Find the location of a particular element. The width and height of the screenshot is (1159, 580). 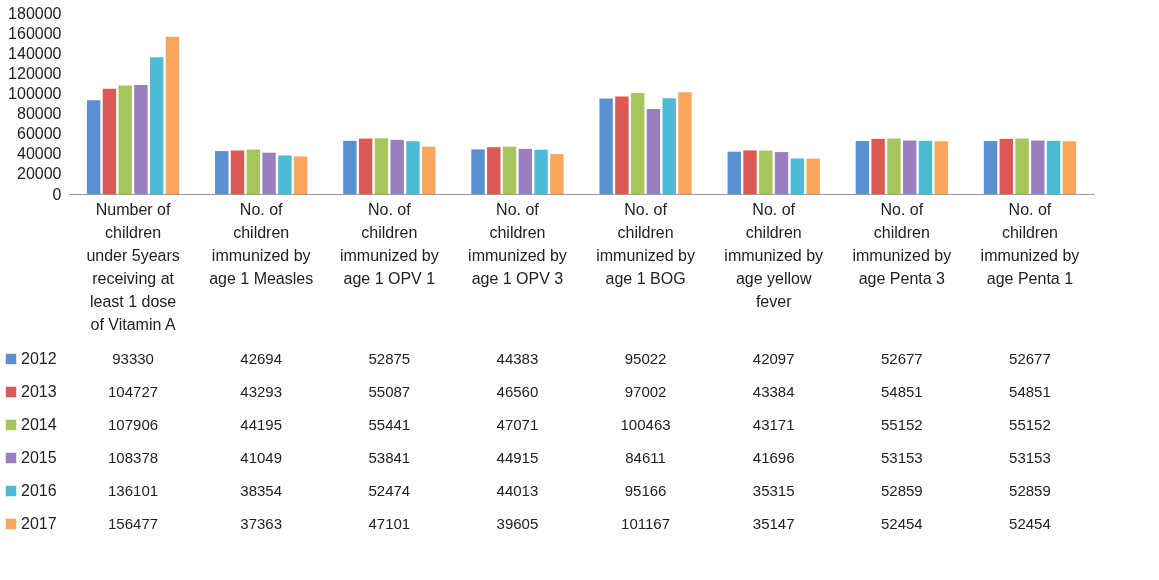

data-label: 43293 is located at coordinates (261, 391).